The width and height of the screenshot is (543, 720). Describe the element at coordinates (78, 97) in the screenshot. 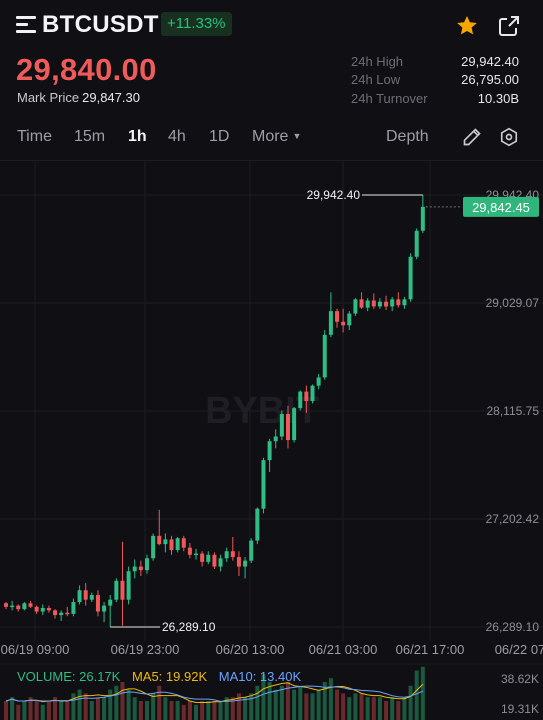

I see `mark-price: Mark Price 29,847.30` at that location.